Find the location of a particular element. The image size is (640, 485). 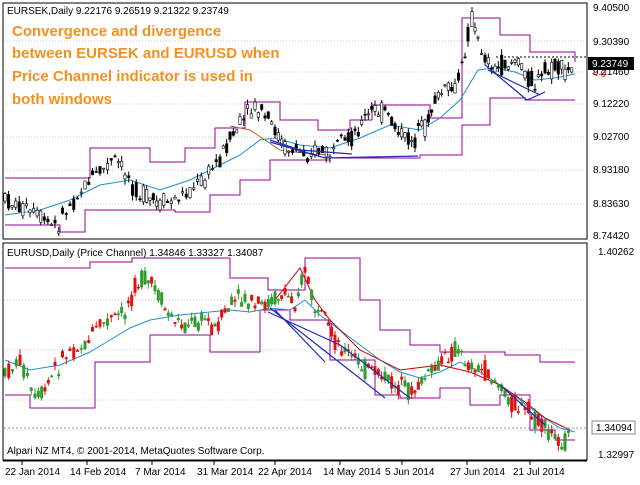

annotation-line-3: Price Channel indicator is used in is located at coordinates (132, 76).